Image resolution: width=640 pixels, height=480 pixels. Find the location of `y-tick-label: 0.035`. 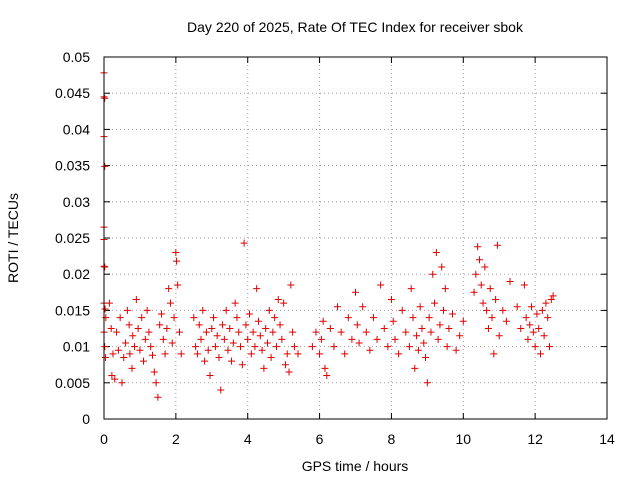

y-tick-label: 0.035 is located at coordinates (72, 166).